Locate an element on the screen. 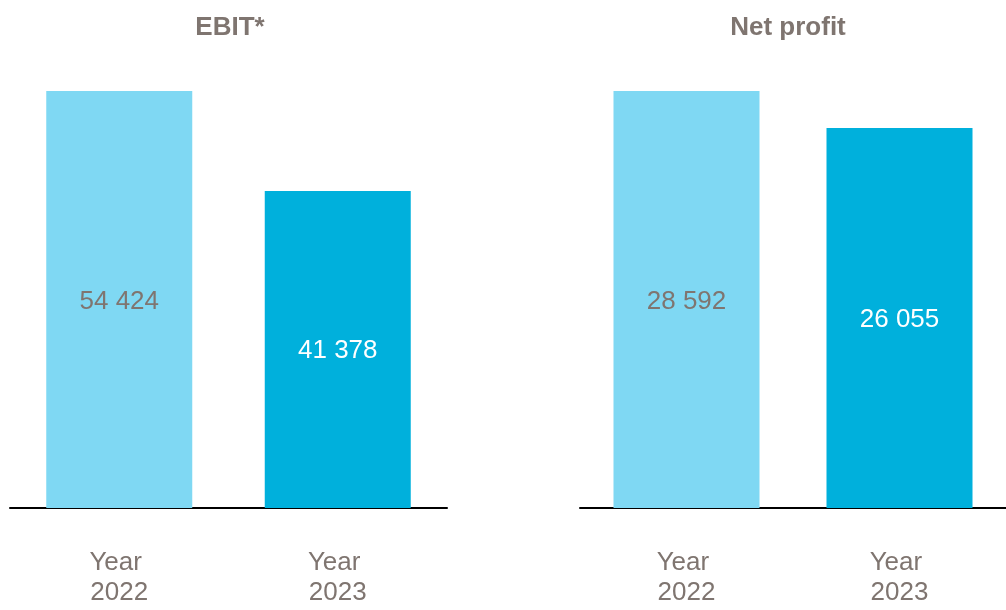  data-label: 54 424 is located at coordinates (119, 299).